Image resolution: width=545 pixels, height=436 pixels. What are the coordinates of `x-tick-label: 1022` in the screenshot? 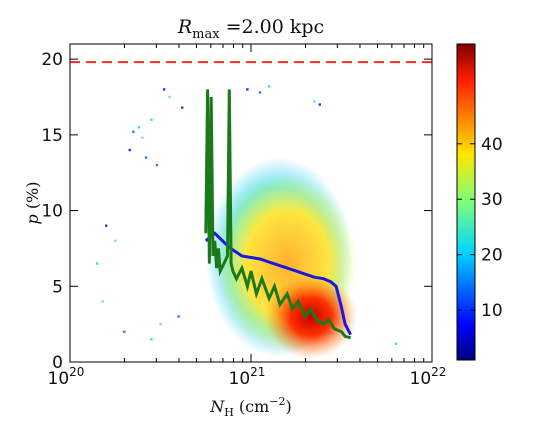 It's located at (428, 377).